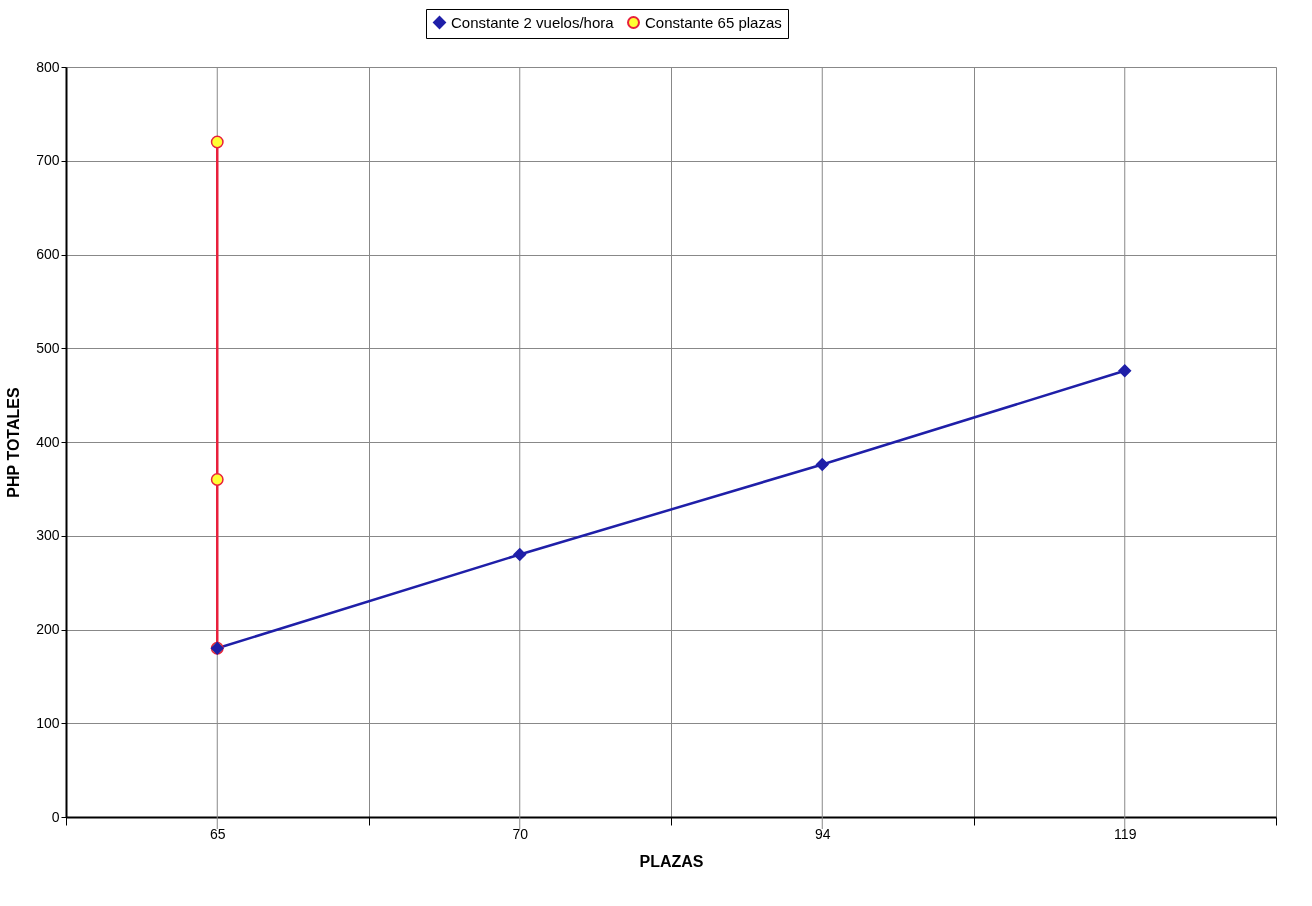 The height and width of the screenshot is (906, 1312). I want to click on y-tick-label: 500, so click(48, 347).